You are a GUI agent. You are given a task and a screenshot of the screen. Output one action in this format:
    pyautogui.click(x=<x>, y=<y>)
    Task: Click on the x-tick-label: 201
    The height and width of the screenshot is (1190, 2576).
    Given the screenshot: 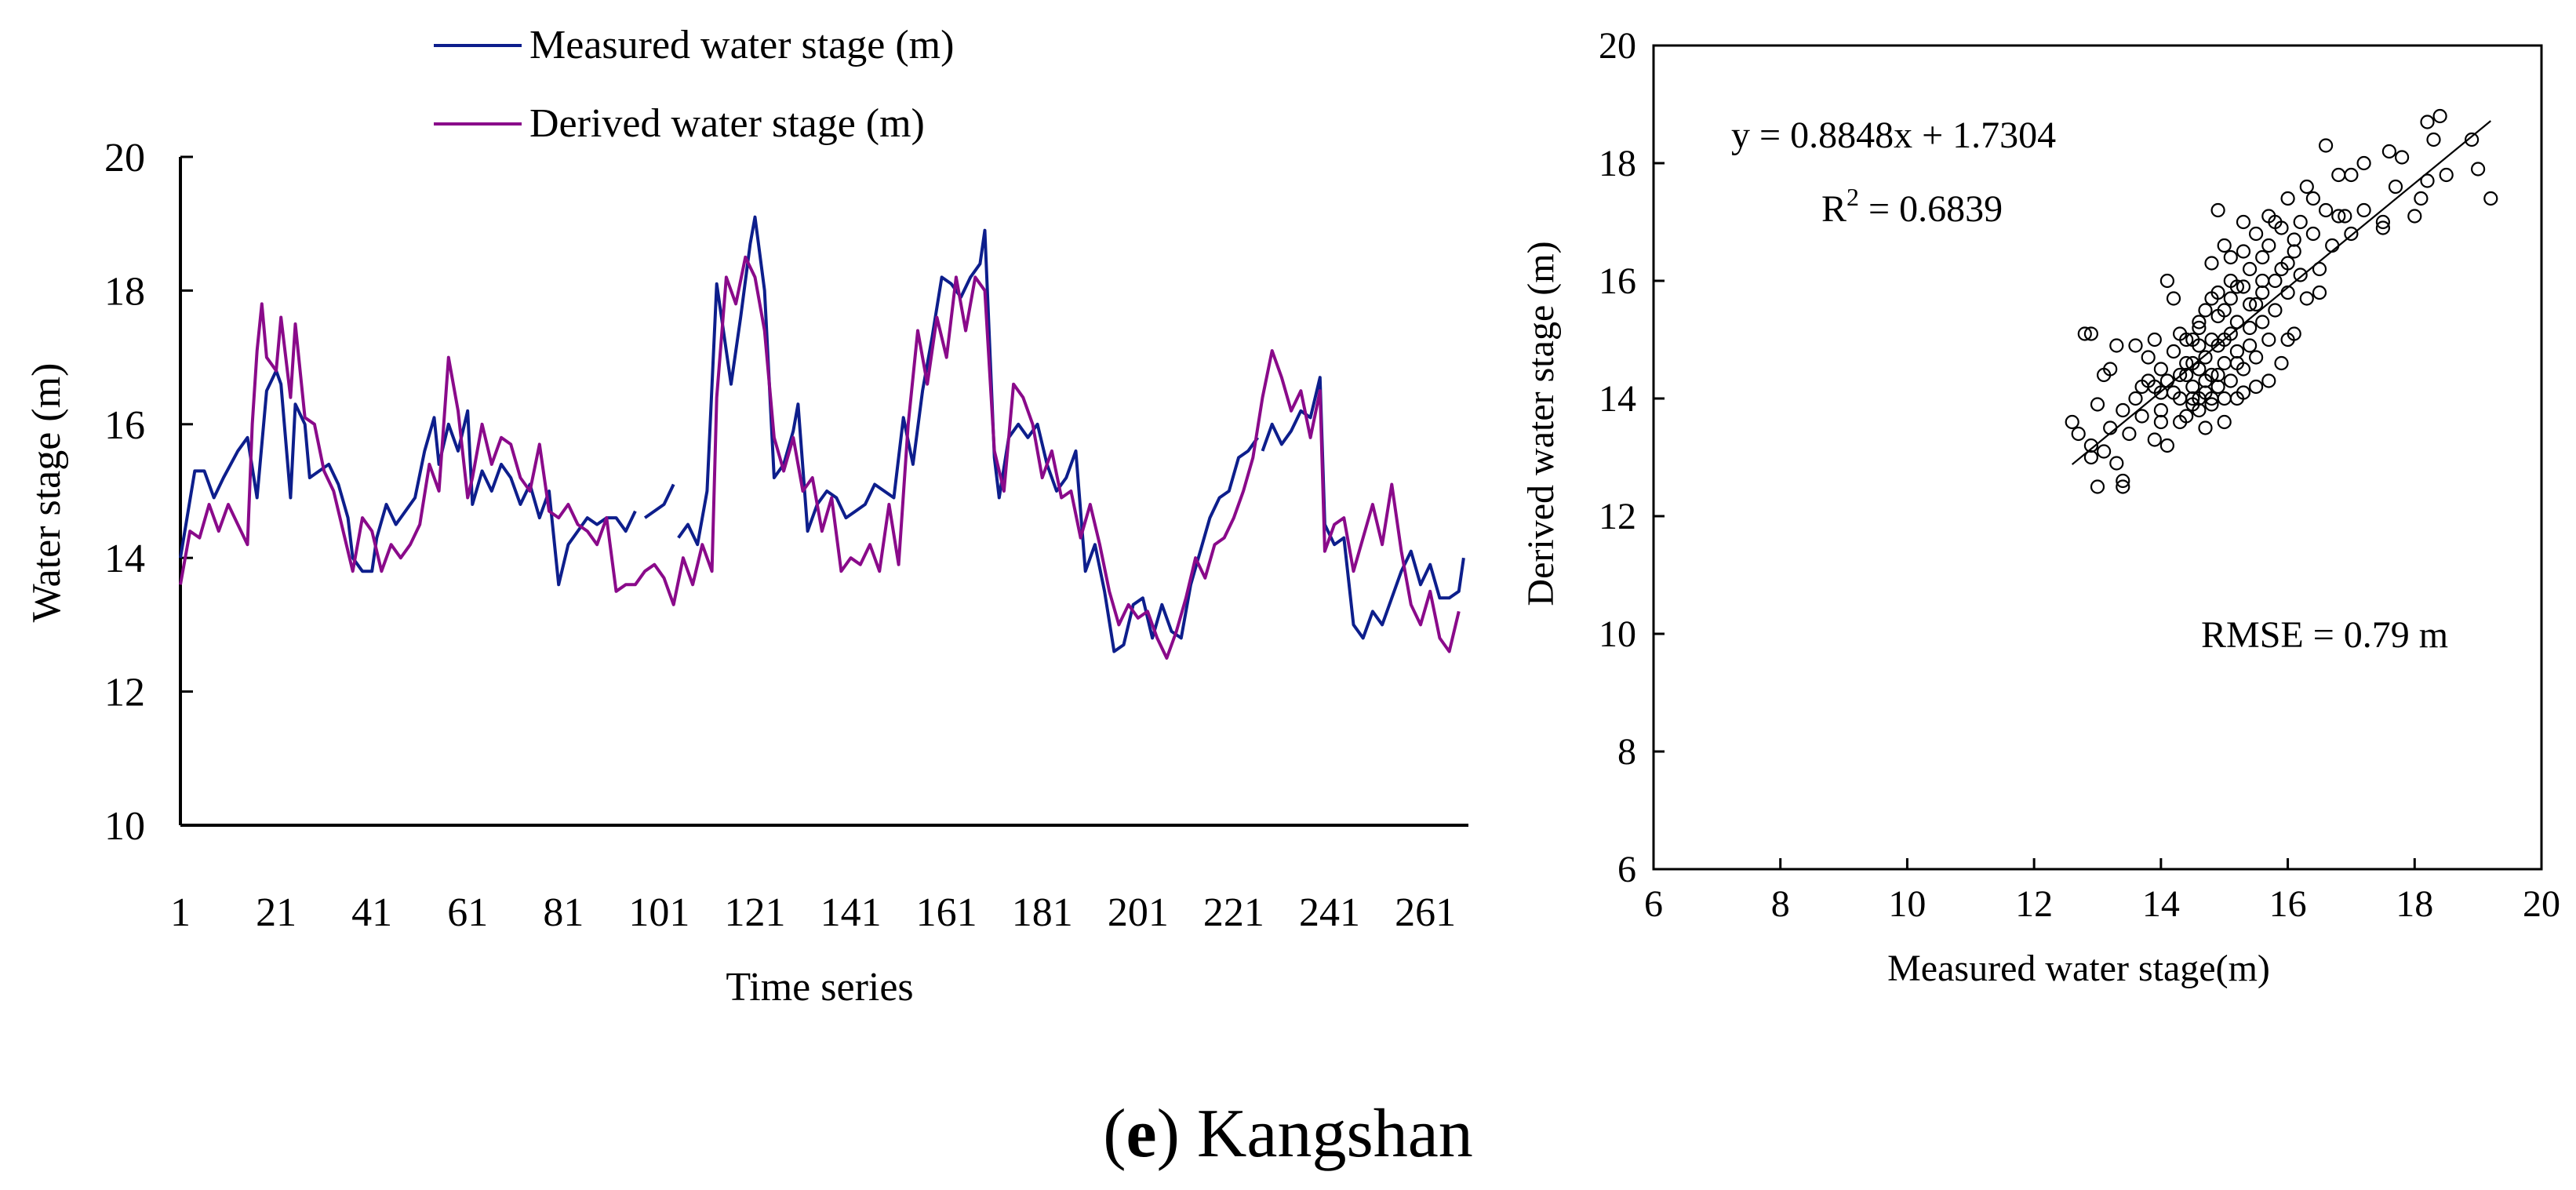 What is the action you would take?
    pyautogui.click(x=1138, y=912)
    